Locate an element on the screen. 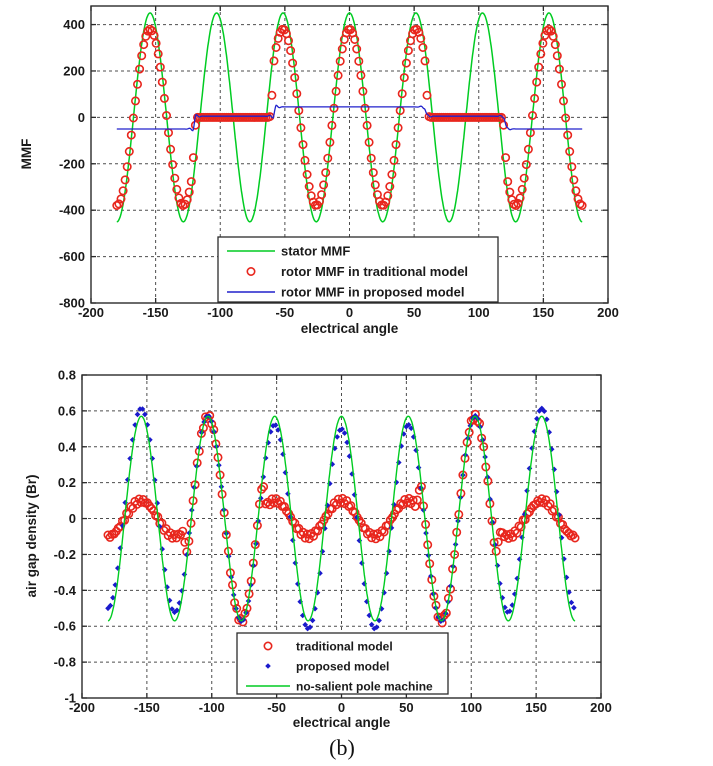 This screenshot has width=713, height=766. series-line is located at coordinates (349, 118).